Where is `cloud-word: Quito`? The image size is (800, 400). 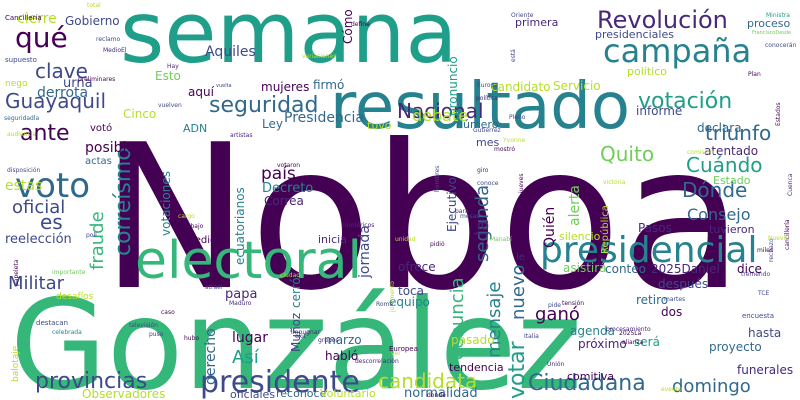
cloud-word: Quito is located at coordinates (627, 154).